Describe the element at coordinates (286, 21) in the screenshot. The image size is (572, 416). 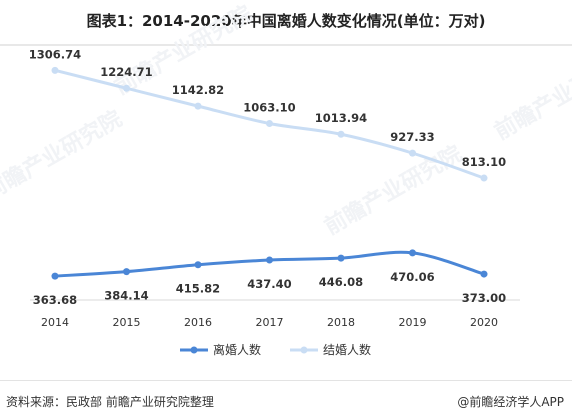
I see `chart-title: 图表1：2014-2020年中国离婚人数变化情况(单位：万对)` at that location.